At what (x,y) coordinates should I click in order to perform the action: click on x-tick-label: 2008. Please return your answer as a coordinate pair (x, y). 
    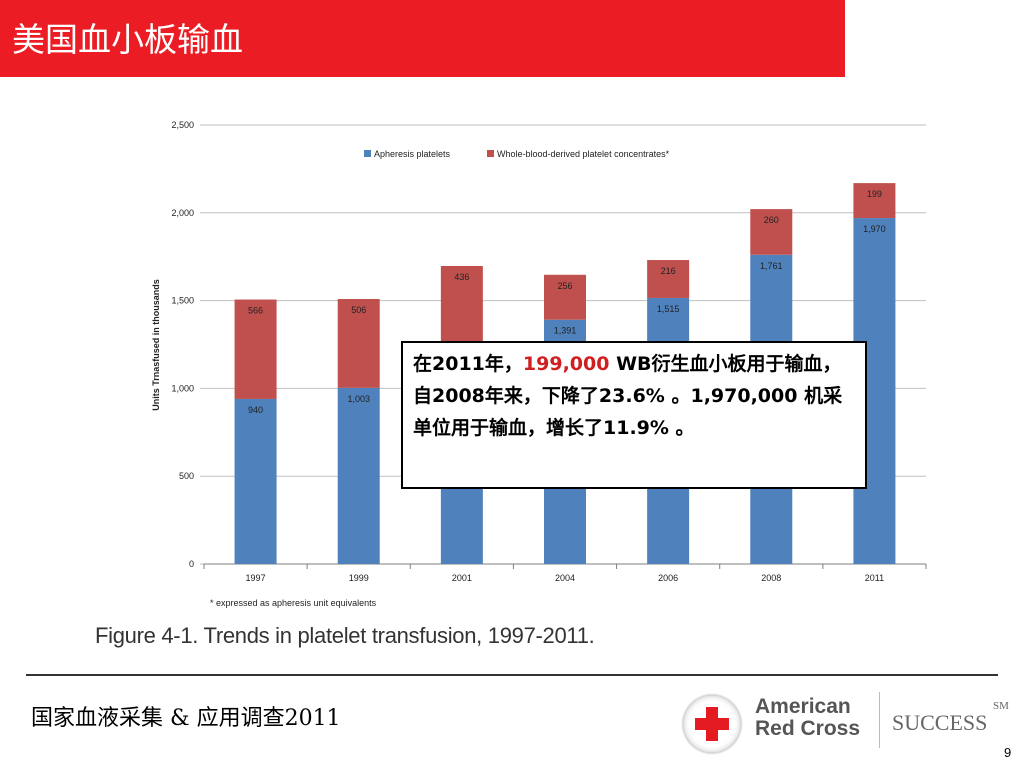
    Looking at the image, I should click on (771, 578).